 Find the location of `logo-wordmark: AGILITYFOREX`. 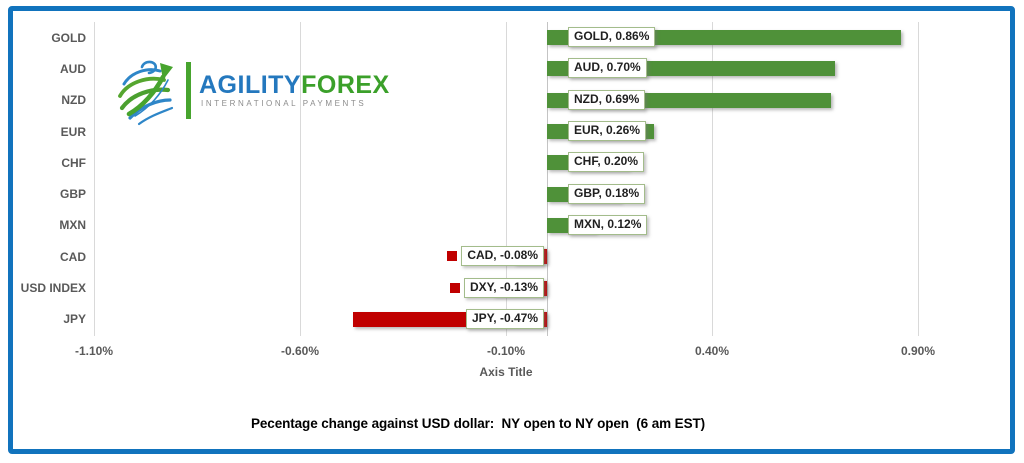

logo-wordmark: AGILITYFOREX is located at coordinates (294, 85).